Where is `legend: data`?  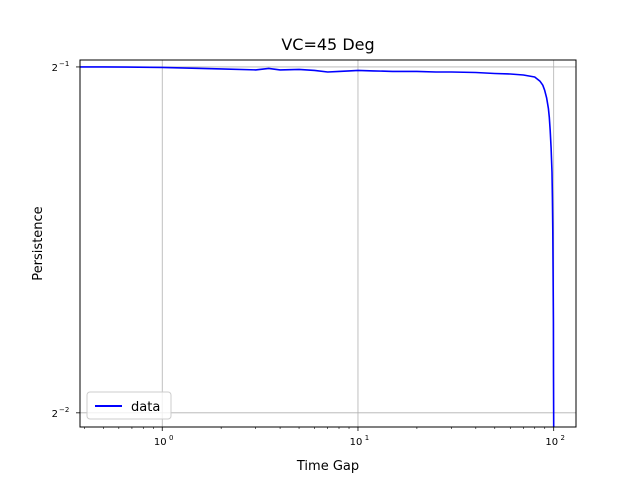
legend: data is located at coordinates (129, 405).